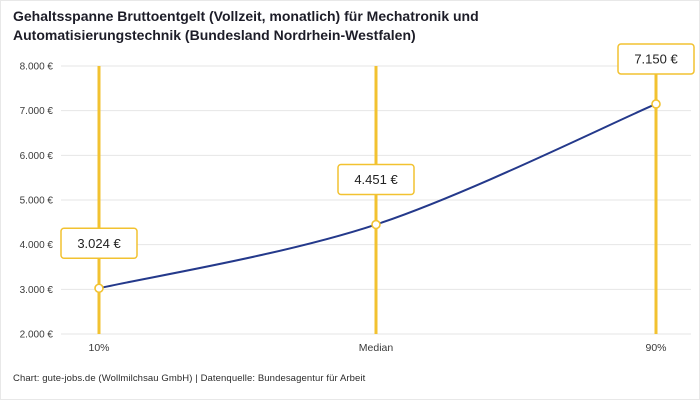 The width and height of the screenshot is (700, 400). What do you see at coordinates (98, 348) in the screenshot?
I see `x-axis-label: 10%` at bounding box center [98, 348].